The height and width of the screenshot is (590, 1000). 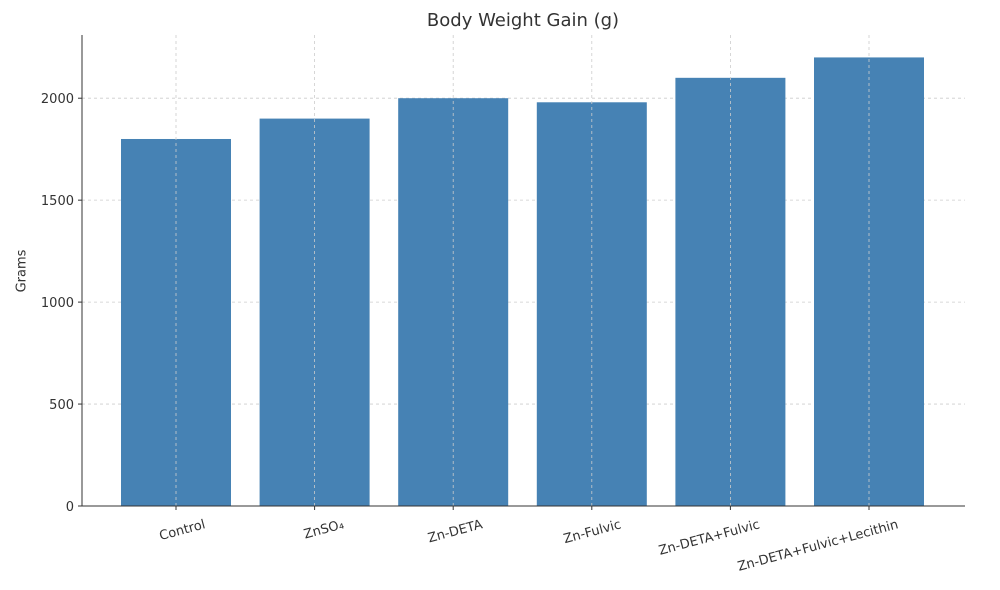 I want to click on x-tick-label: Zn-DETA, so click(x=455, y=531).